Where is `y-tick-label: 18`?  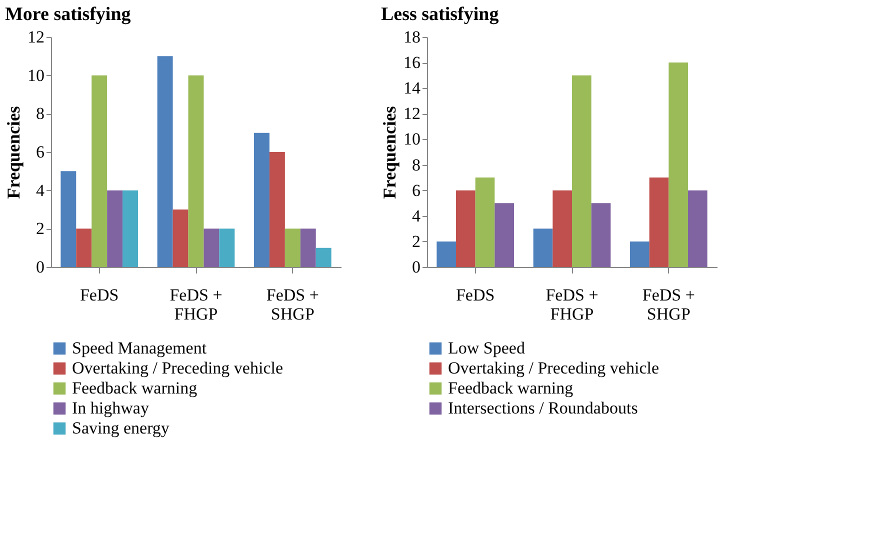
y-tick-label: 18 is located at coordinates (412, 37).